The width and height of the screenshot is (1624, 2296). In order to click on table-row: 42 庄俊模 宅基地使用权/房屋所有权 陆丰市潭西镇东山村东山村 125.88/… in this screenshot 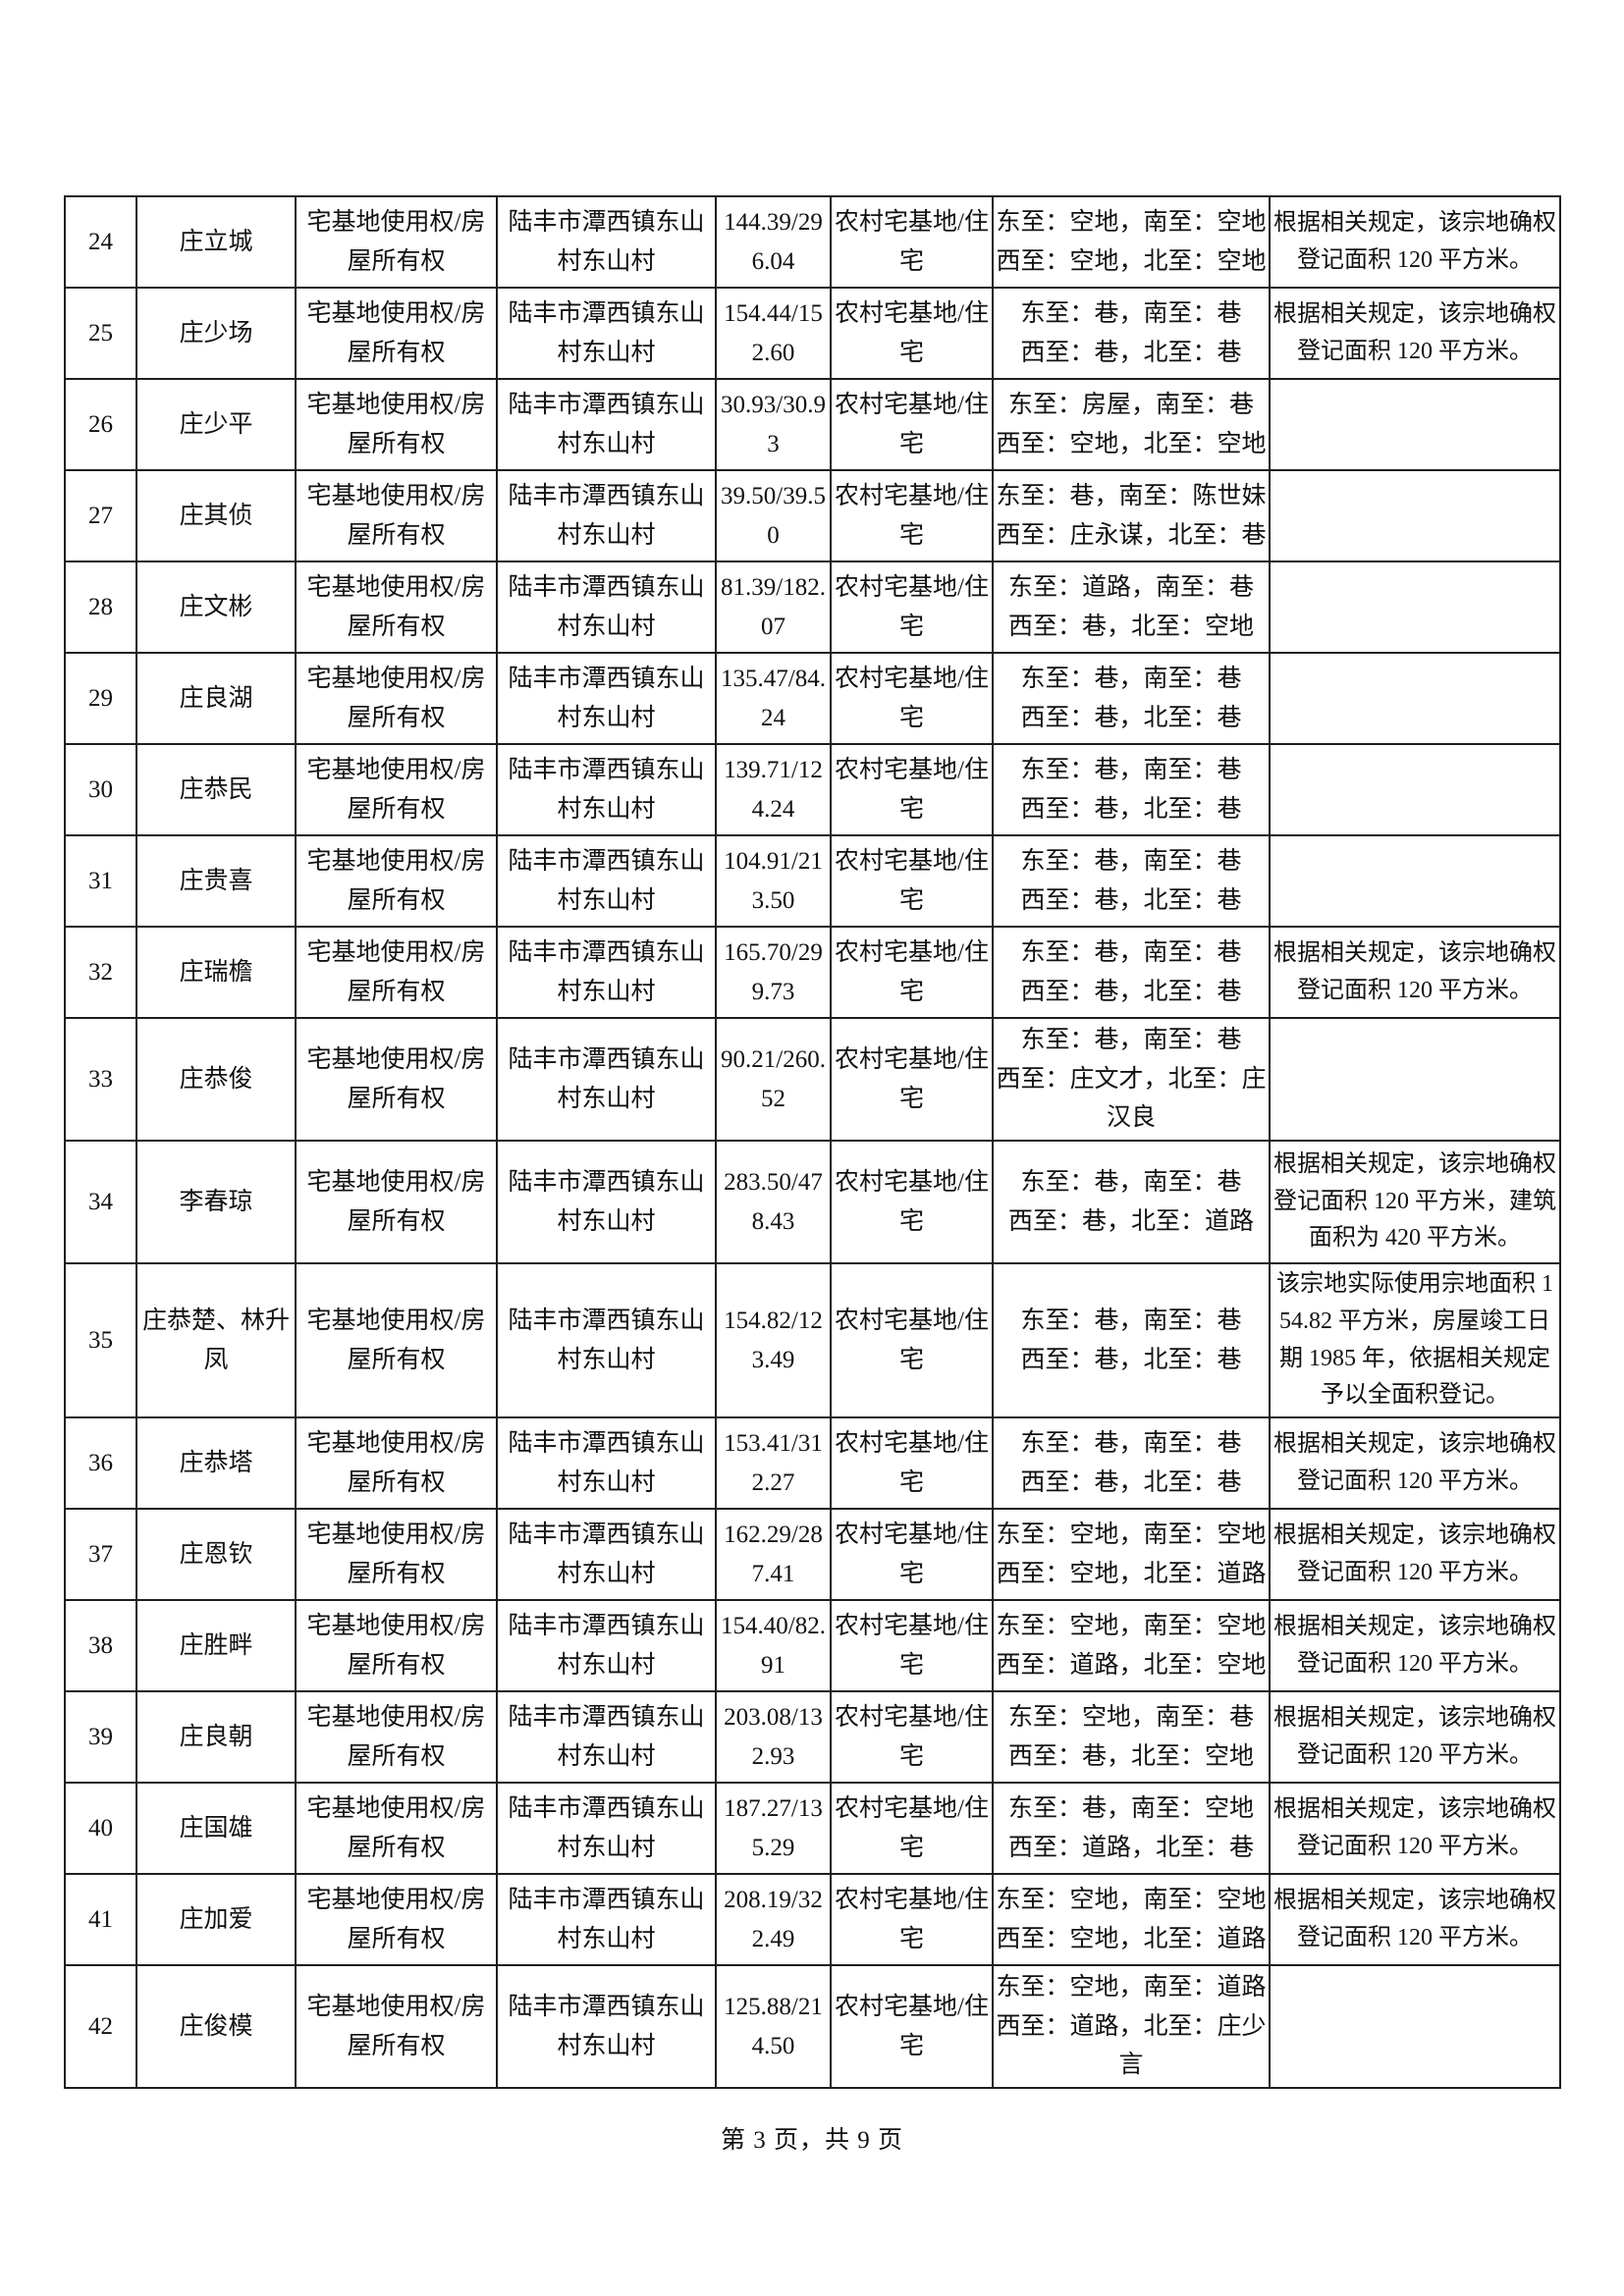, I will do `click(812, 2026)`.